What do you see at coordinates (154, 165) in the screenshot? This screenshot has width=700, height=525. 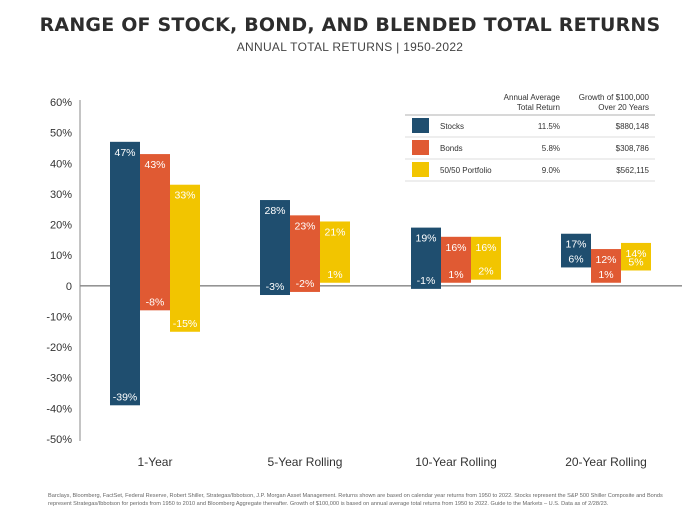 I see `bar-high-label: 43%` at bounding box center [154, 165].